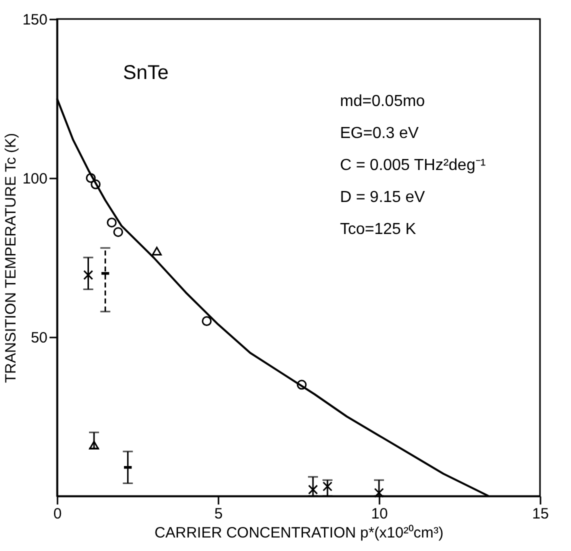 The height and width of the screenshot is (551, 571). What do you see at coordinates (146, 73) in the screenshot?
I see `annotation: SnTe` at bounding box center [146, 73].